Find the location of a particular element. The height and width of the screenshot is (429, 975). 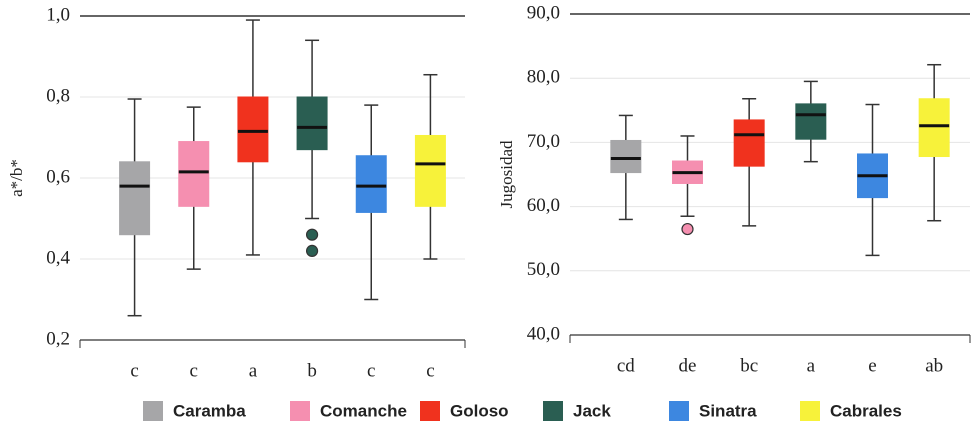

x-tick-label: de is located at coordinates (688, 365).